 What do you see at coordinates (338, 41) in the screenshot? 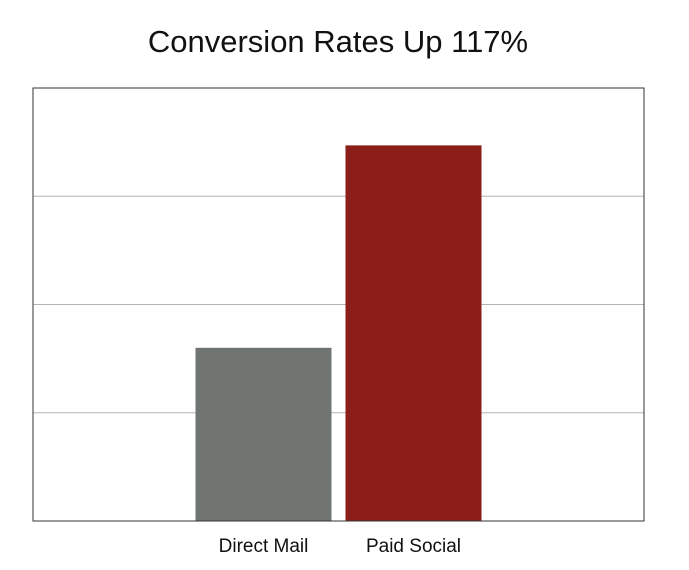
I see `chart-title: Conversion Rates Up 117%` at bounding box center [338, 41].